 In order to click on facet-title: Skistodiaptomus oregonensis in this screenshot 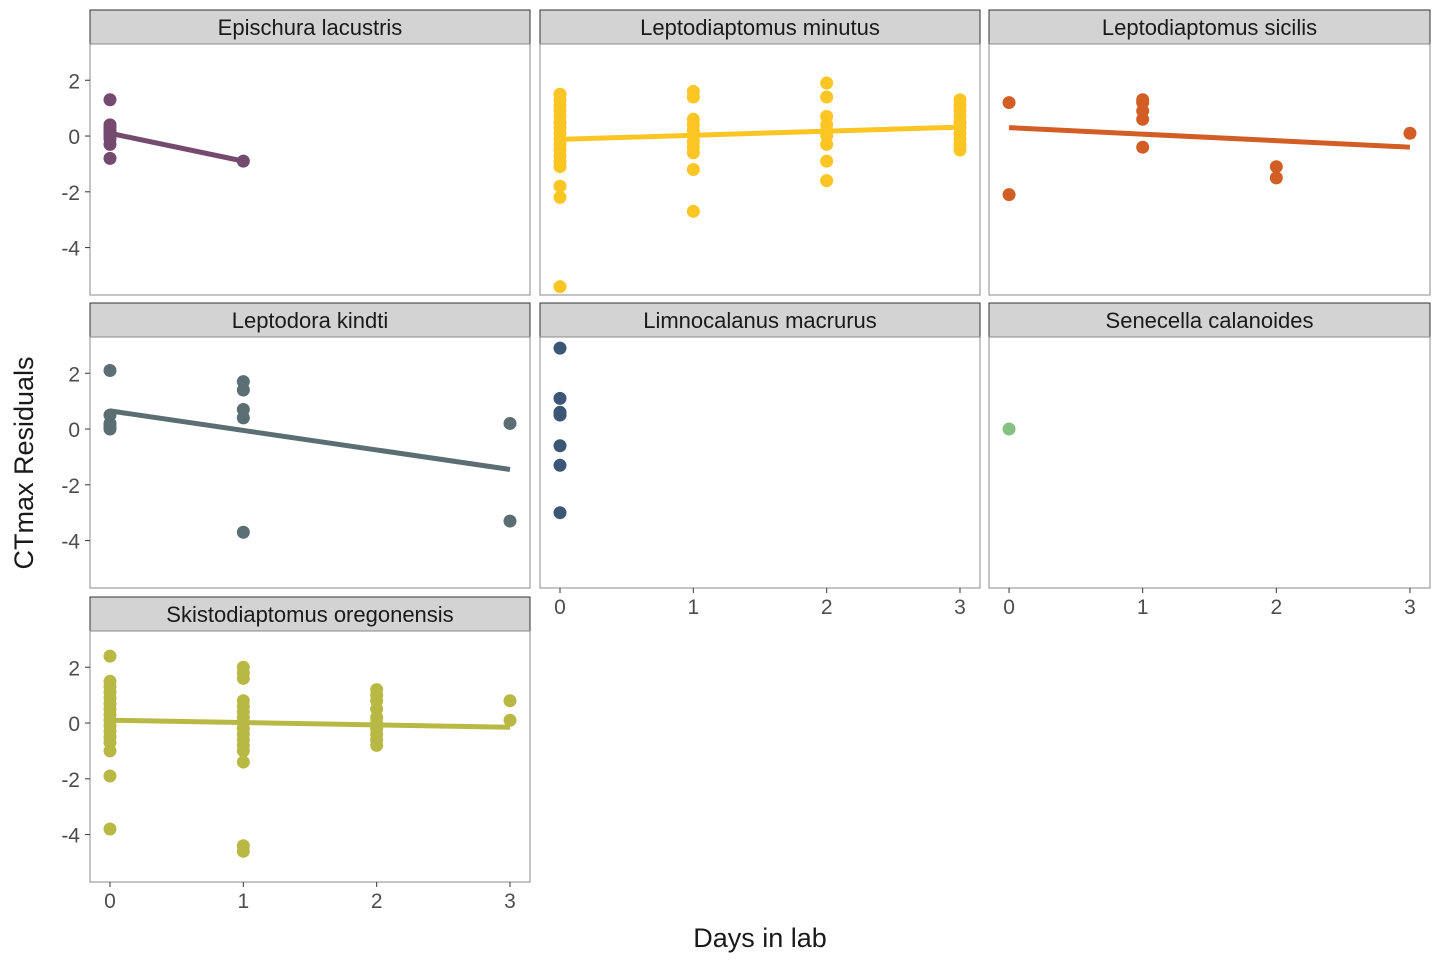, I will do `click(309, 614)`.